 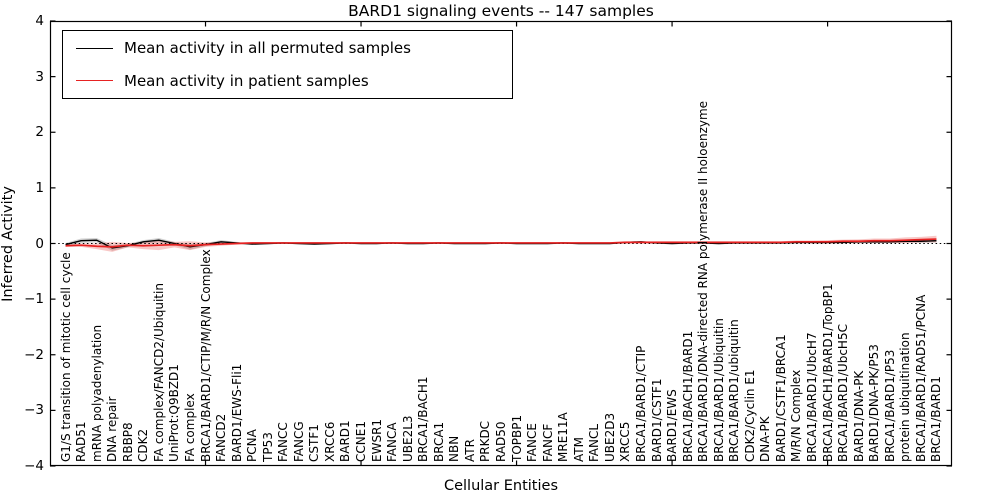 I want to click on x-tick-label: FA complex/FANCD2/Ubiquitin, so click(x=158, y=372).